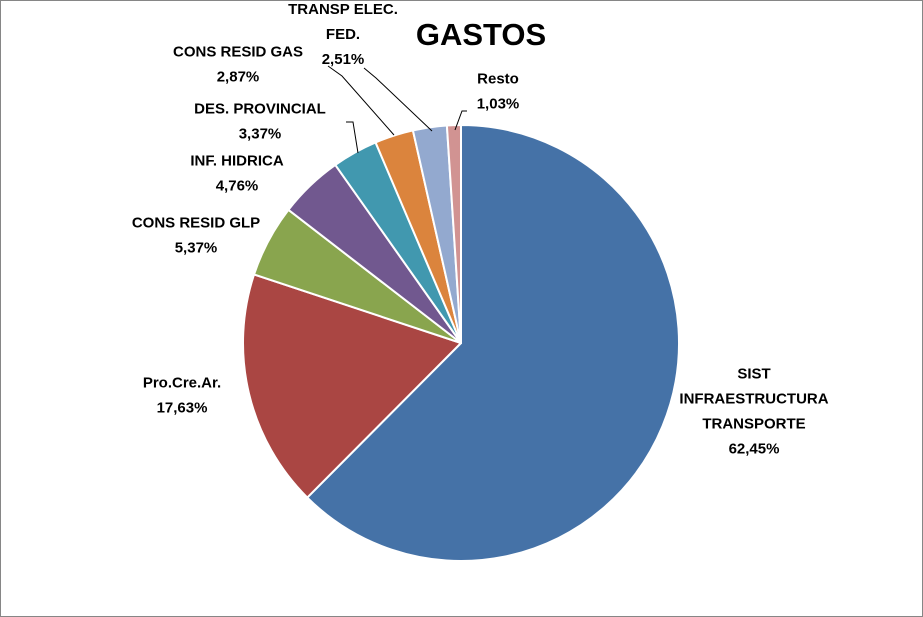 Image resolution: width=923 pixels, height=617 pixels. I want to click on data-label-resto: Resto 1,03%, so click(498, 92).